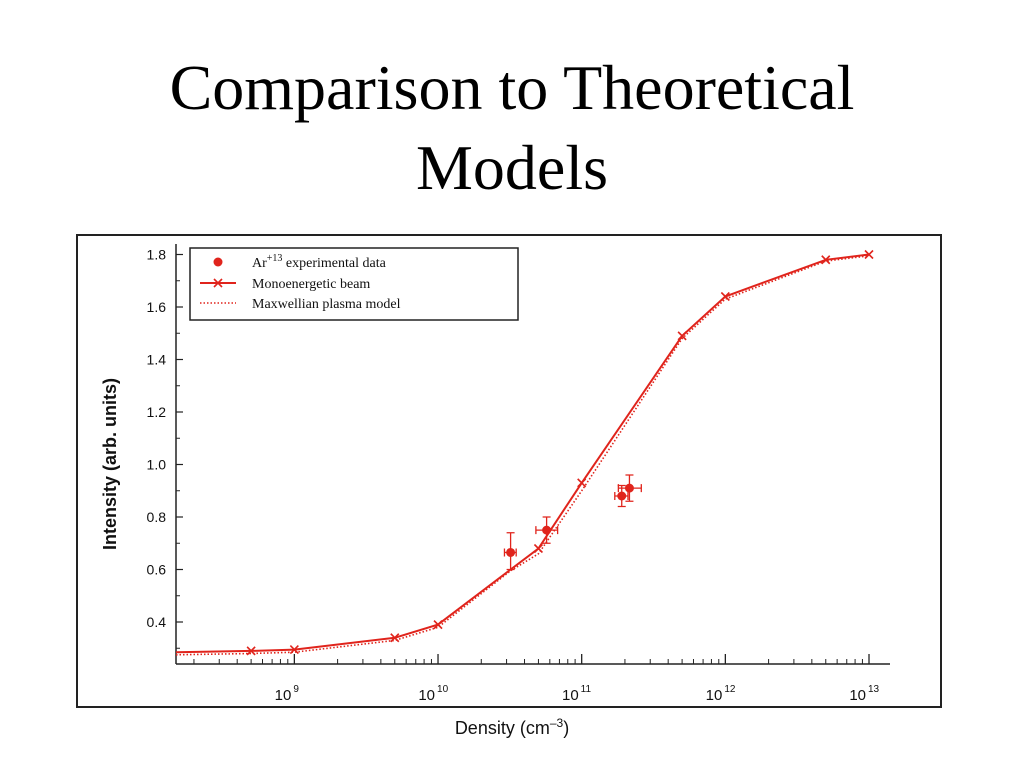  Describe the element at coordinates (502, 728) in the screenshot. I see `x-axis-label-text: Density (cm` at that location.